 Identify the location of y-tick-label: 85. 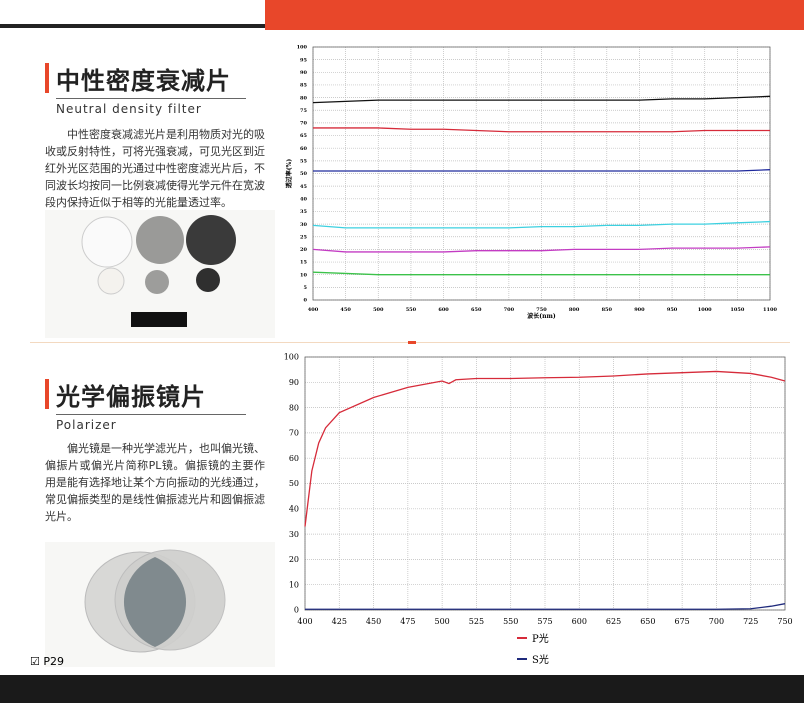
(303, 86).